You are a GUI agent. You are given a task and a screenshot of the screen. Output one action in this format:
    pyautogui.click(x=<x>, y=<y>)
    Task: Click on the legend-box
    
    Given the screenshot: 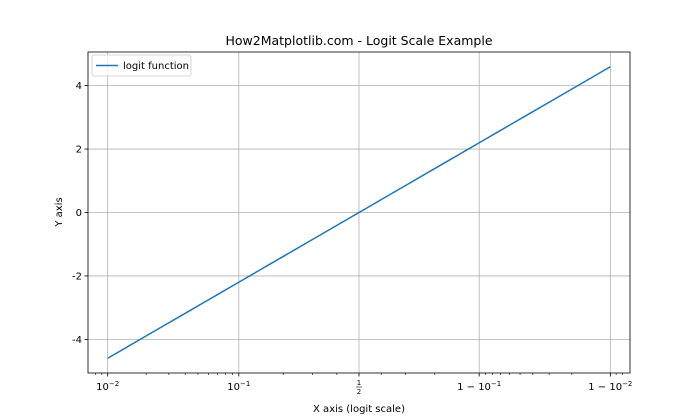 What is the action you would take?
    pyautogui.click(x=141, y=65)
    